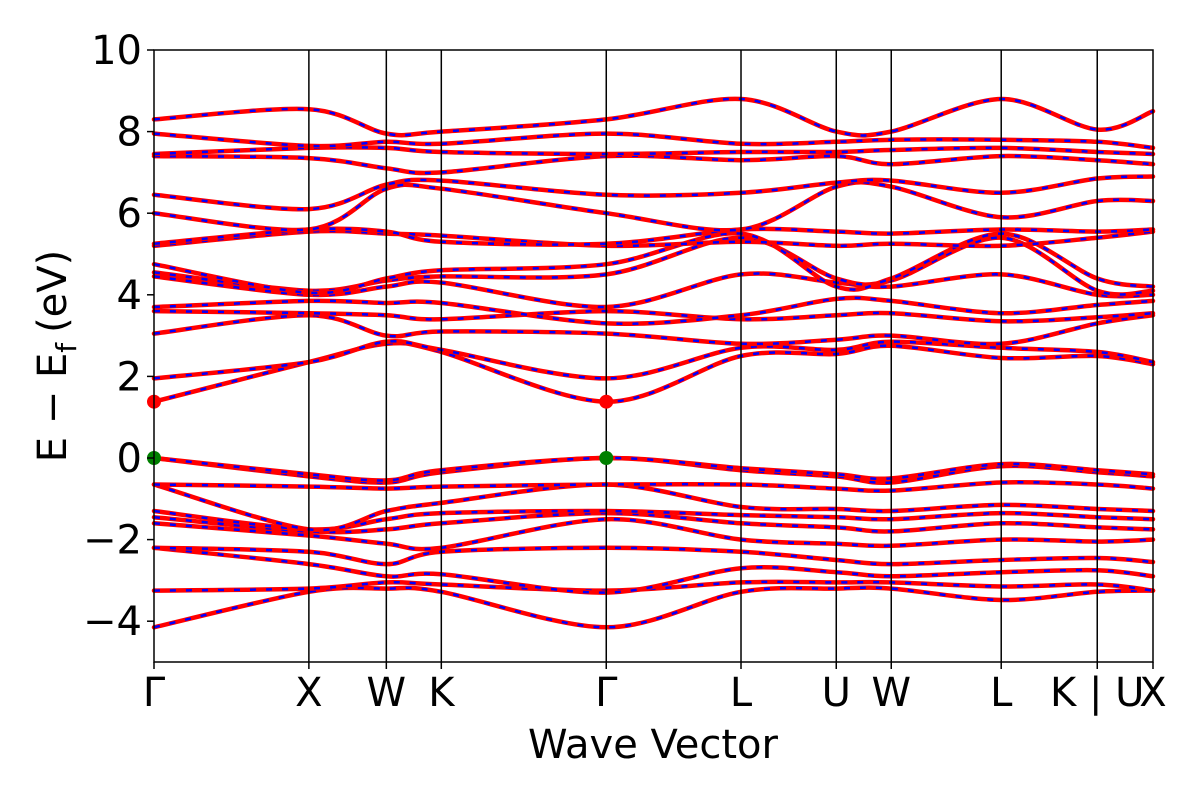  I want to click on x-tick-label-9: K | U, so click(1097, 693).